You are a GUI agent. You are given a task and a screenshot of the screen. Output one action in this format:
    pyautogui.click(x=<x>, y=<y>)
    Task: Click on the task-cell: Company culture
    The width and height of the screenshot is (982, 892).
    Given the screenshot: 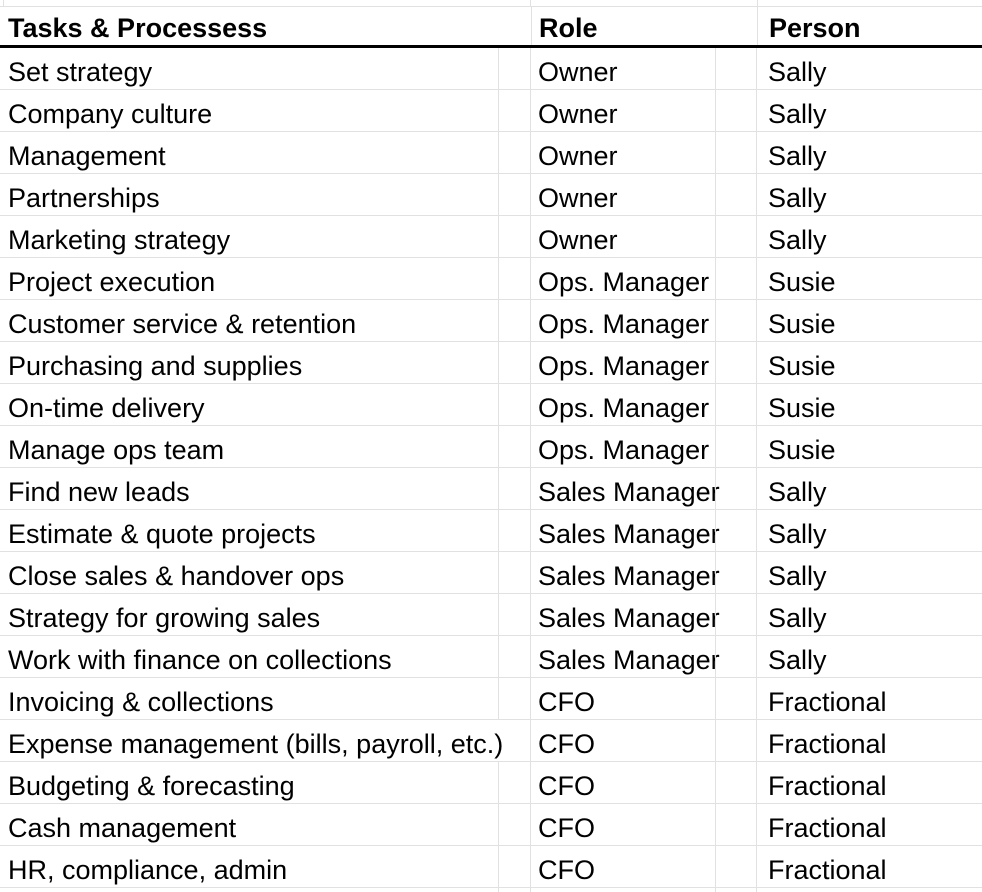 What is the action you would take?
    pyautogui.click(x=249, y=110)
    